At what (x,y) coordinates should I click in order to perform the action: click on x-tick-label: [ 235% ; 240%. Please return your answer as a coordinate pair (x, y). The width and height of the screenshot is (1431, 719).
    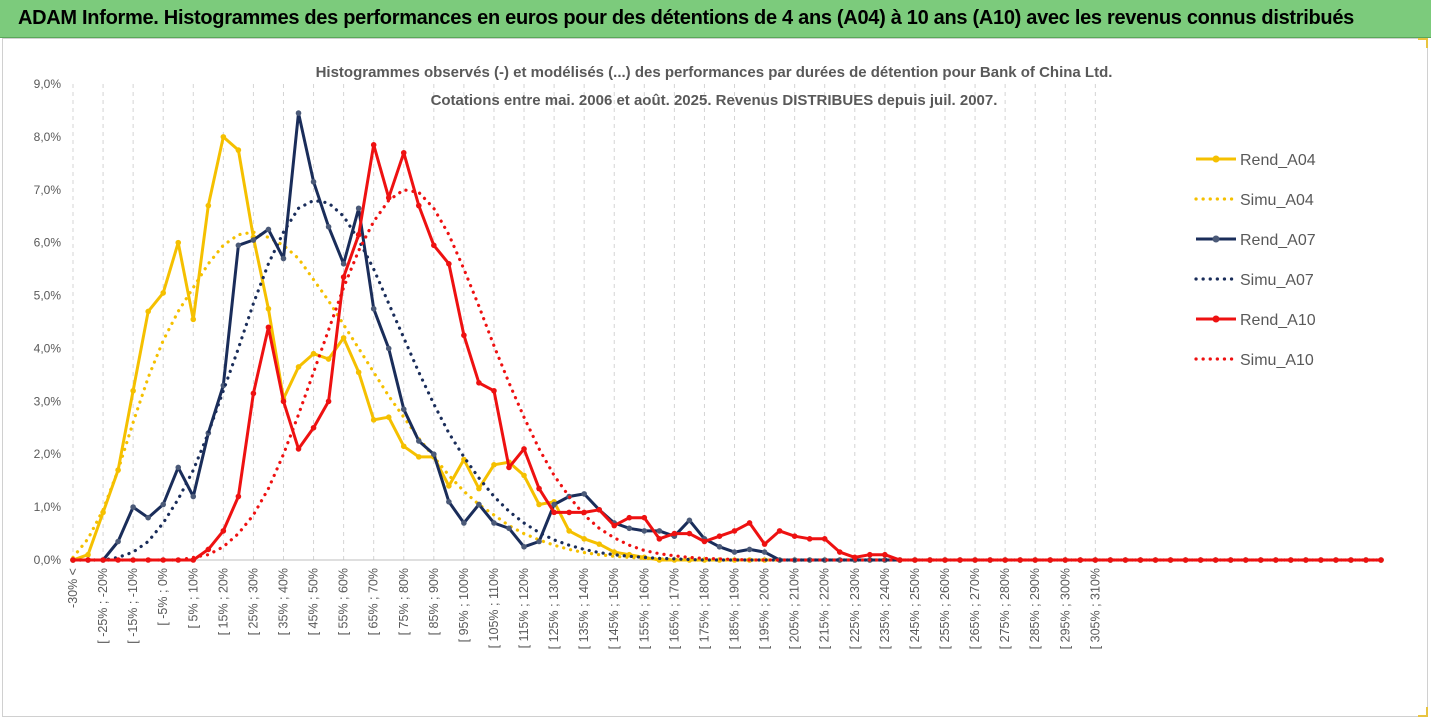
    Looking at the image, I should click on (885, 608).